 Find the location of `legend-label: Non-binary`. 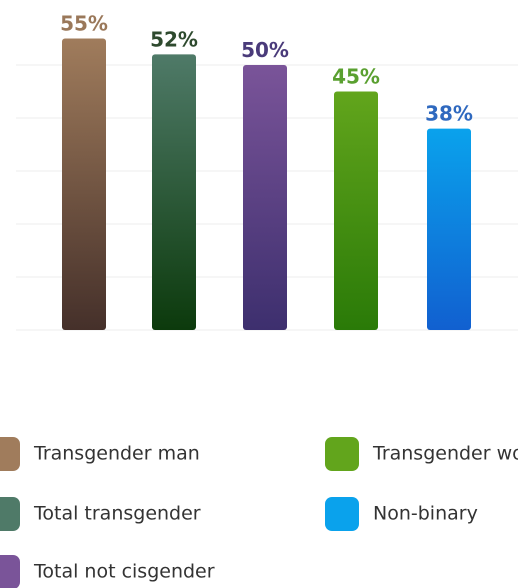

legend-label: Non-binary is located at coordinates (425, 514).